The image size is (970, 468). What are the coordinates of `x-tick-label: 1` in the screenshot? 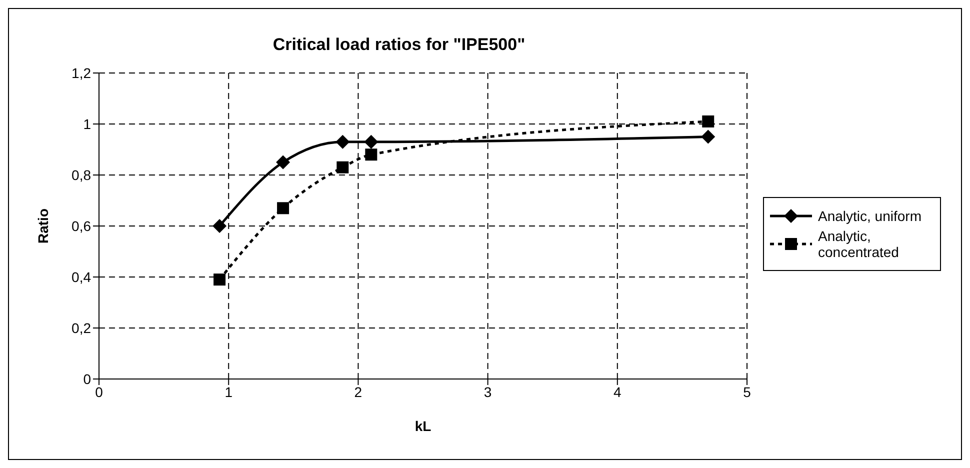 It's located at (228, 392).